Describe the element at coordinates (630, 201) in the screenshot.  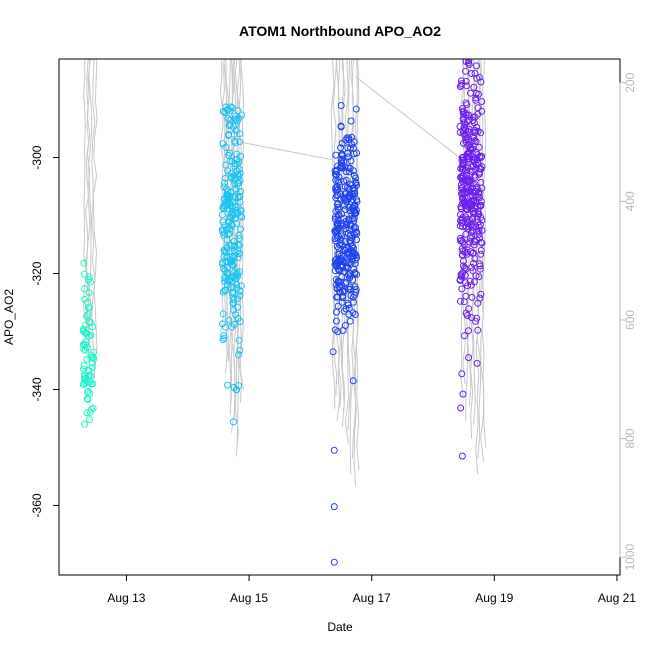
I see `y2-tick-label: 400` at that location.